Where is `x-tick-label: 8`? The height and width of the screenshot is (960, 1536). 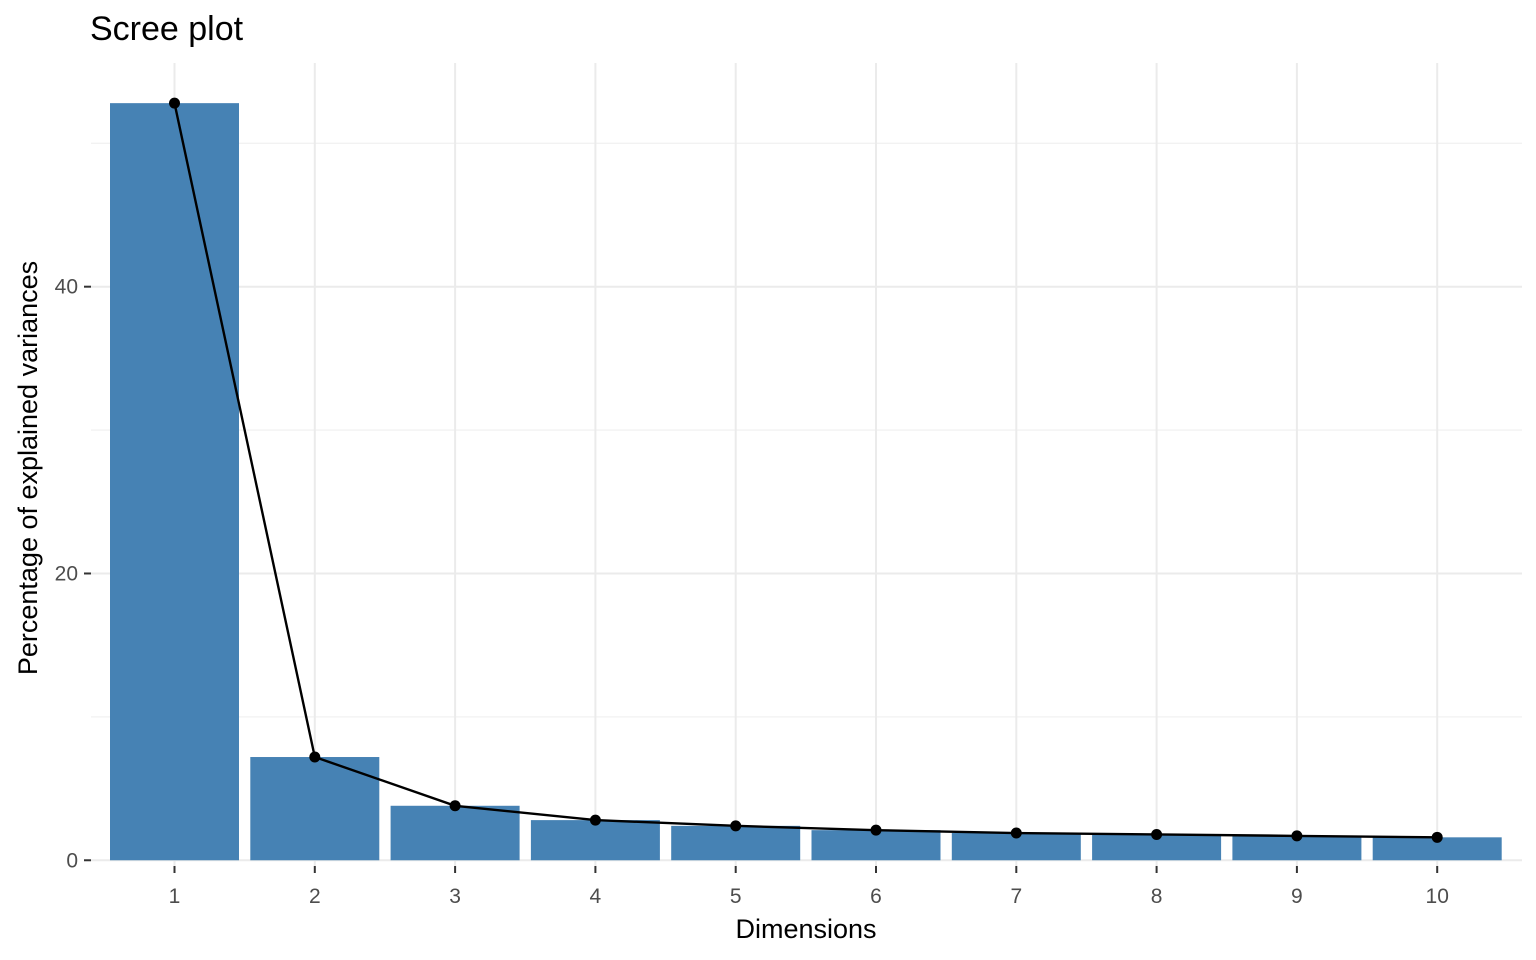 x-tick-label: 8 is located at coordinates (1157, 896).